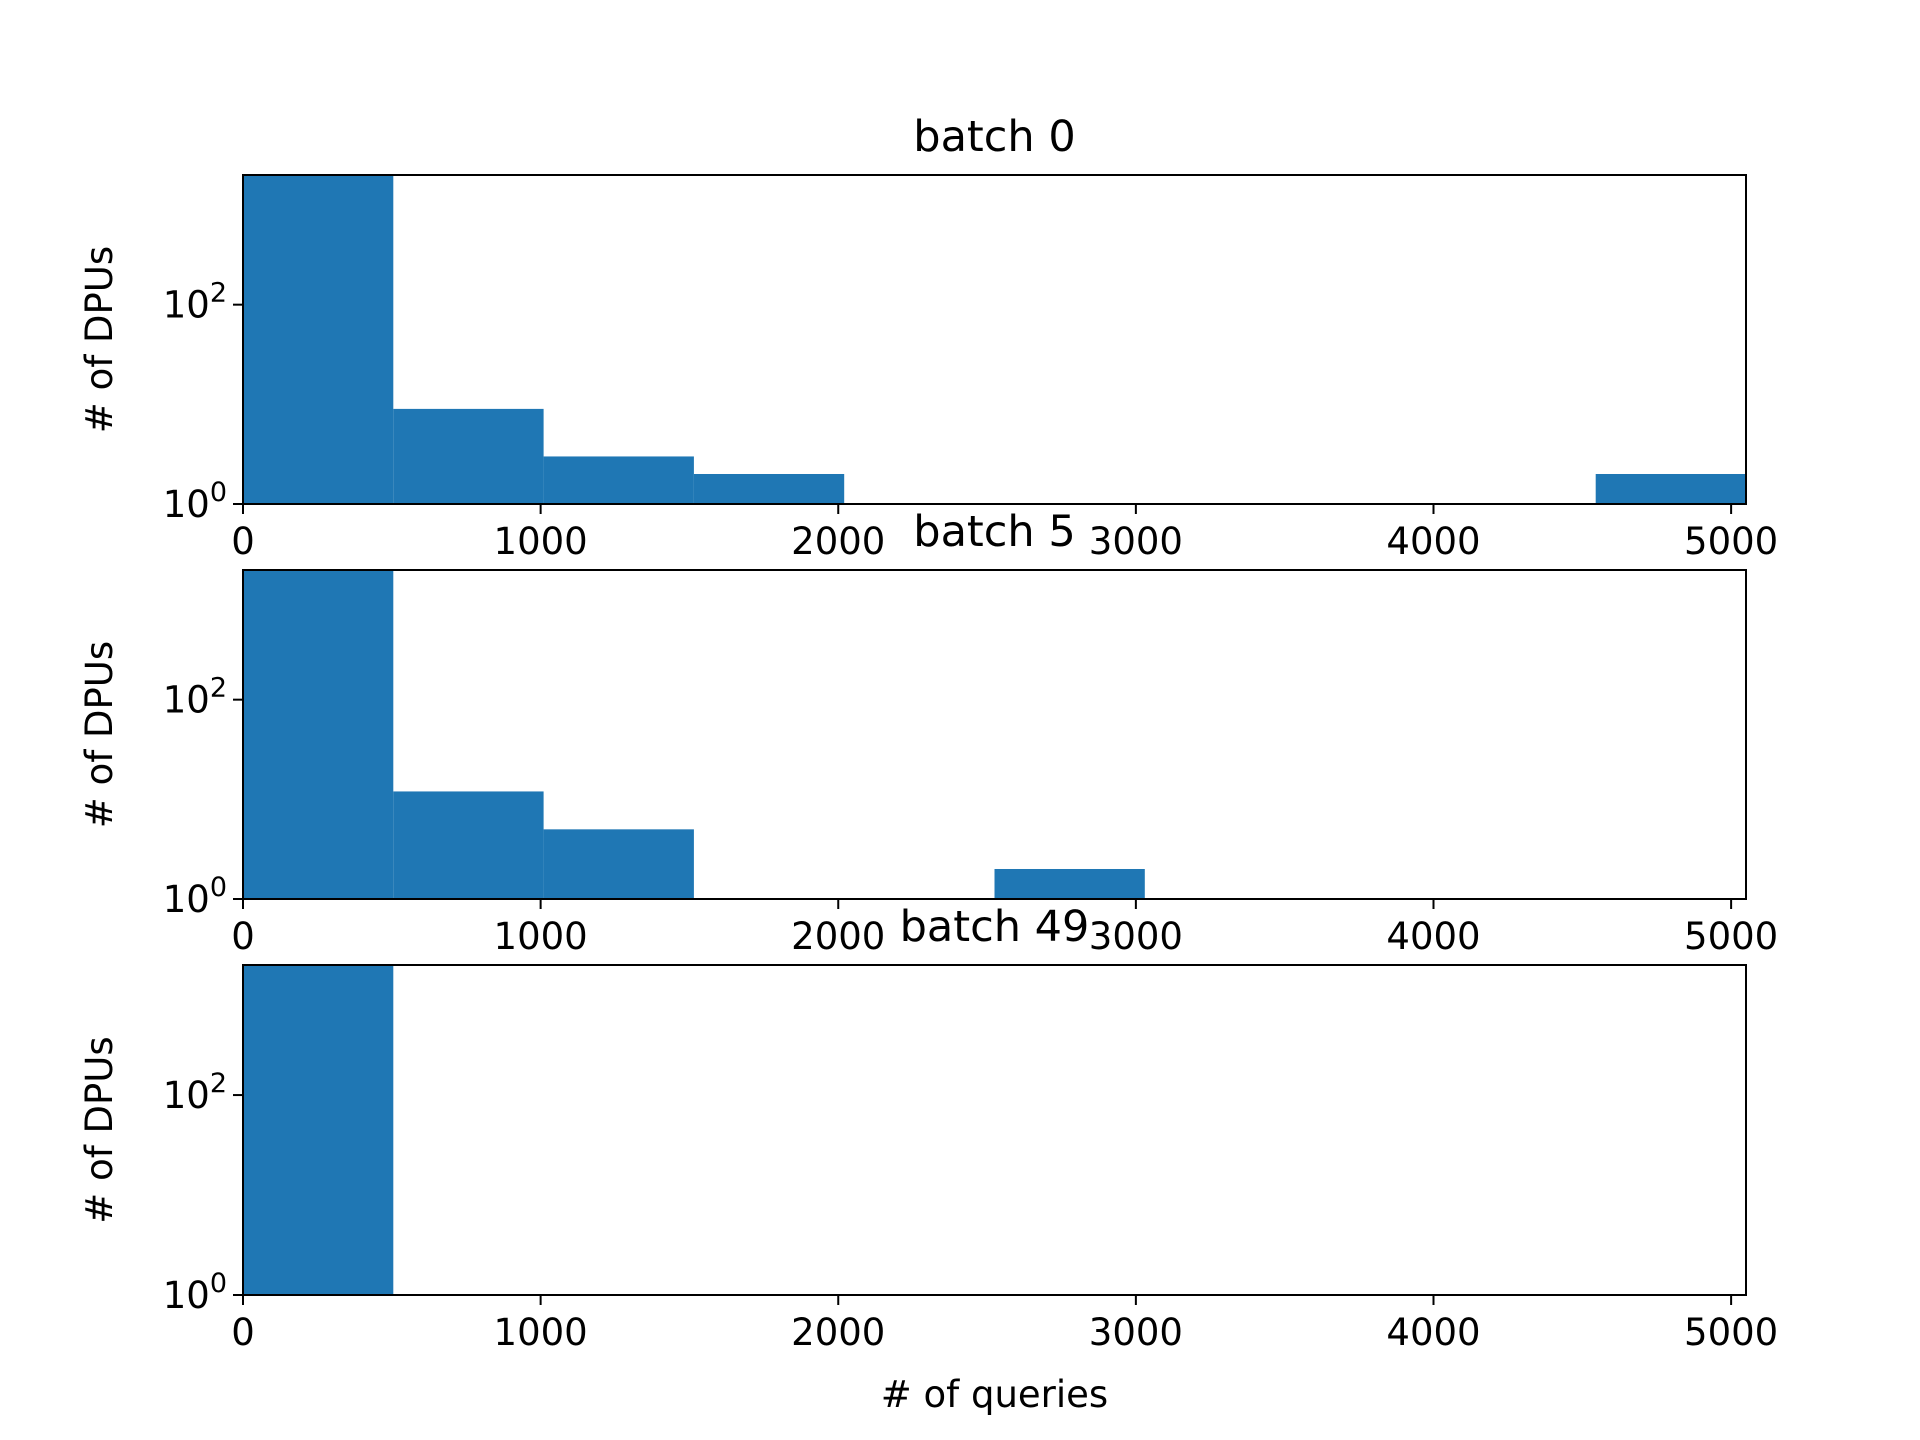 The height and width of the screenshot is (1440, 1920). What do you see at coordinates (994, 1394) in the screenshot?
I see `x-axis-label: # of queries` at bounding box center [994, 1394].